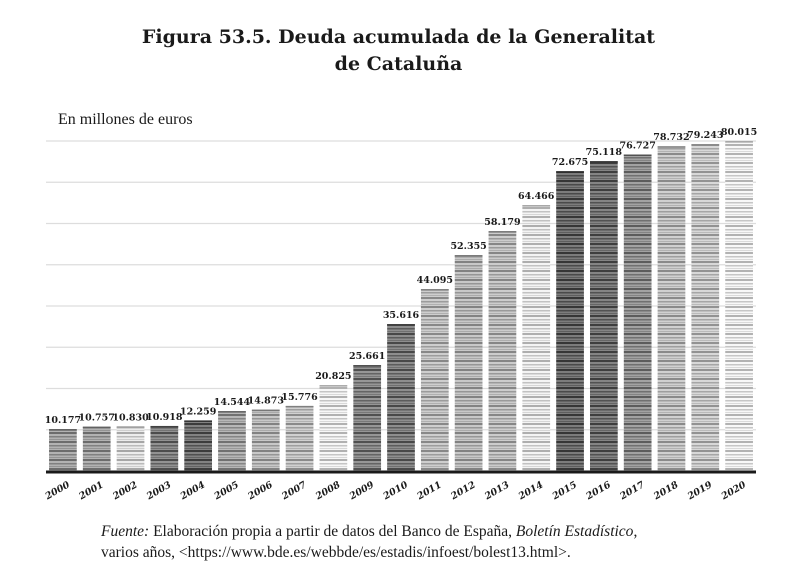  I want to click on value-label: 15.776, so click(299, 397).